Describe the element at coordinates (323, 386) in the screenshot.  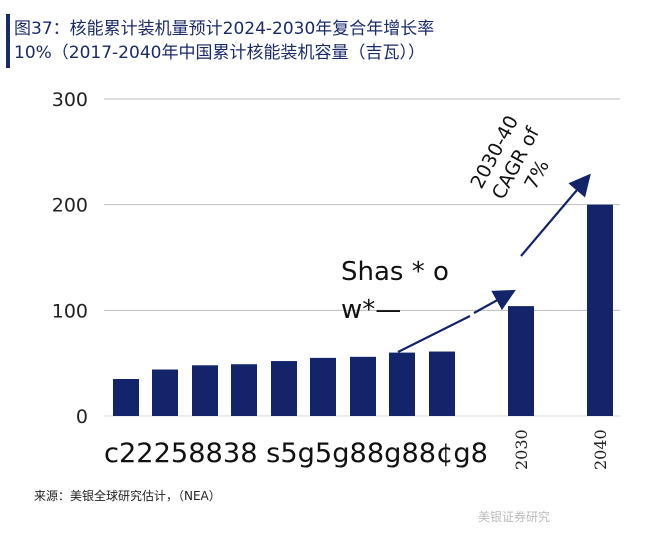
I see `bar-2022` at that location.